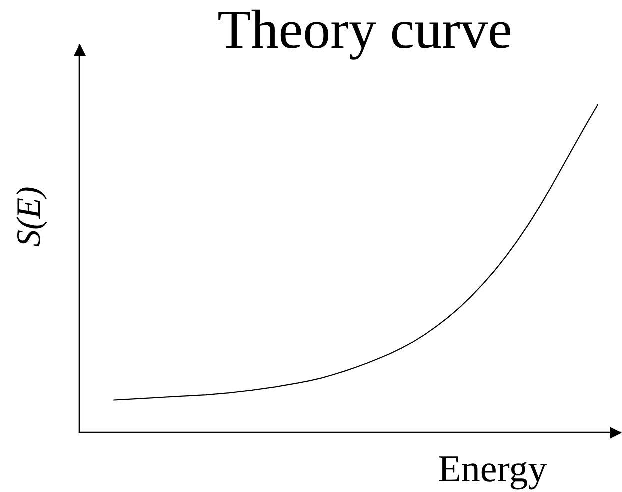  Describe the element at coordinates (493, 469) in the screenshot. I see `x-axis-title: Energy` at that location.